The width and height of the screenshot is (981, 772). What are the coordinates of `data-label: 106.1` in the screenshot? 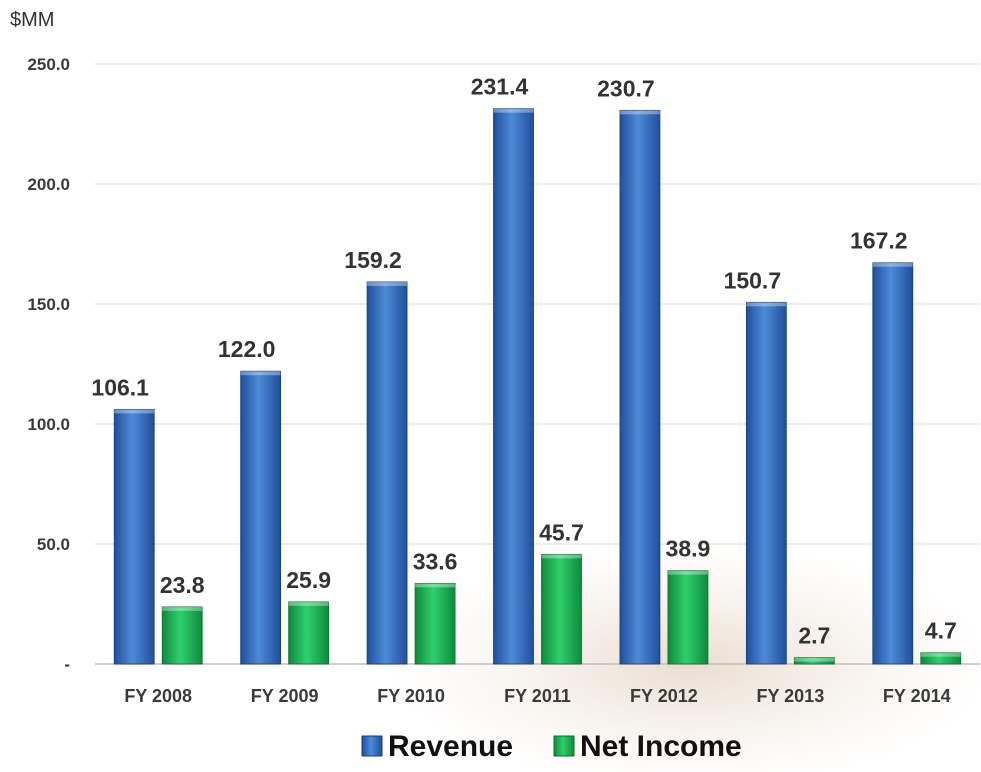 It's located at (120, 387).